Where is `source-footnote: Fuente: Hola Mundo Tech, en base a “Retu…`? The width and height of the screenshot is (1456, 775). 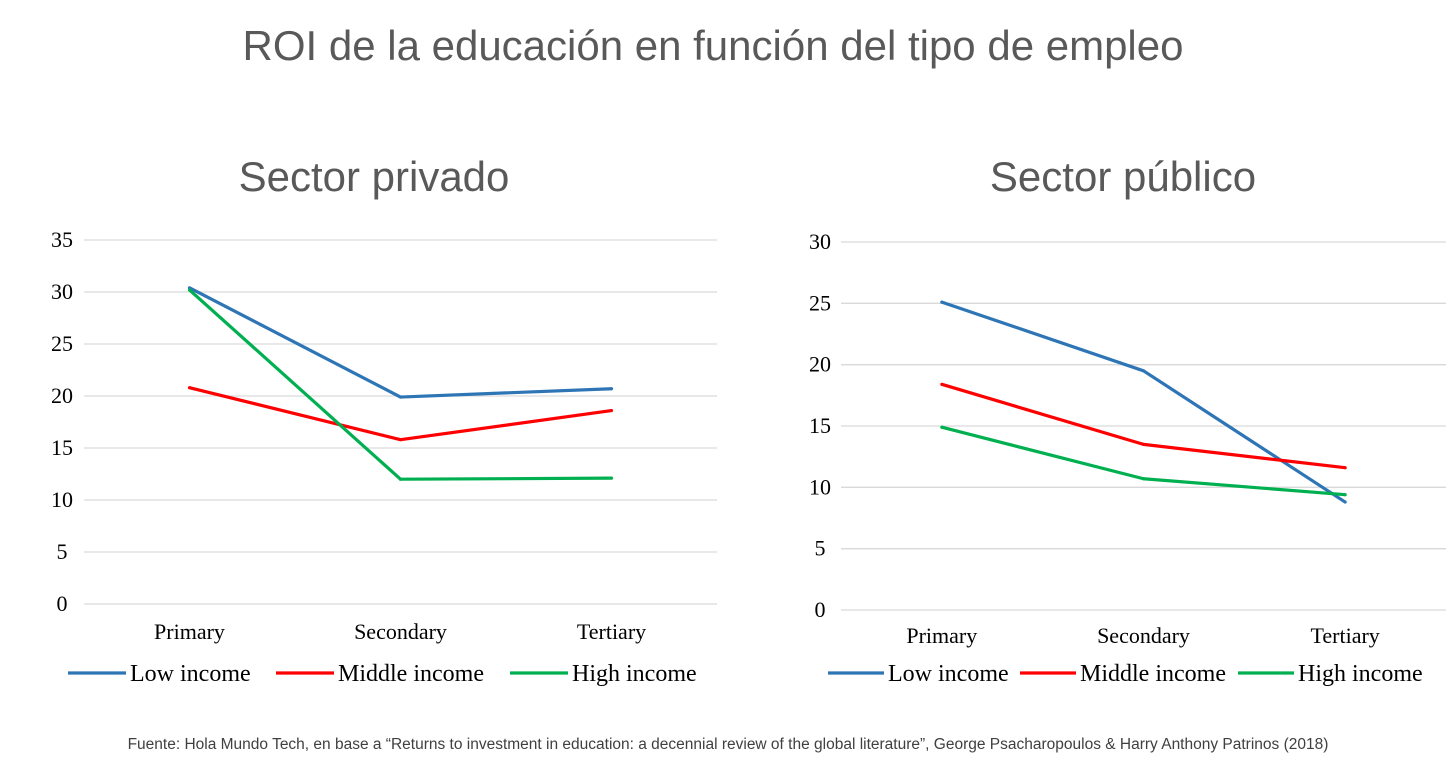 source-footnote: Fuente: Hola Mundo Tech, en base a “Retu… is located at coordinates (728, 744).